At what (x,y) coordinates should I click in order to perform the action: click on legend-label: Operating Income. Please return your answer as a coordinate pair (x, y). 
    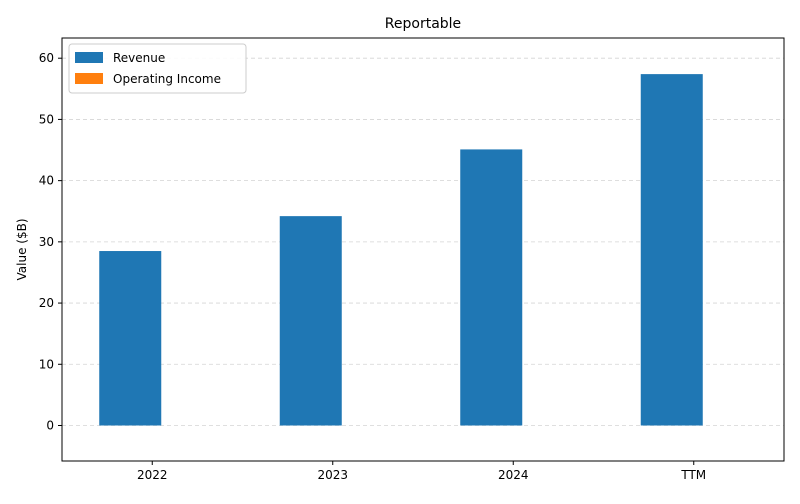
    Looking at the image, I should click on (167, 79).